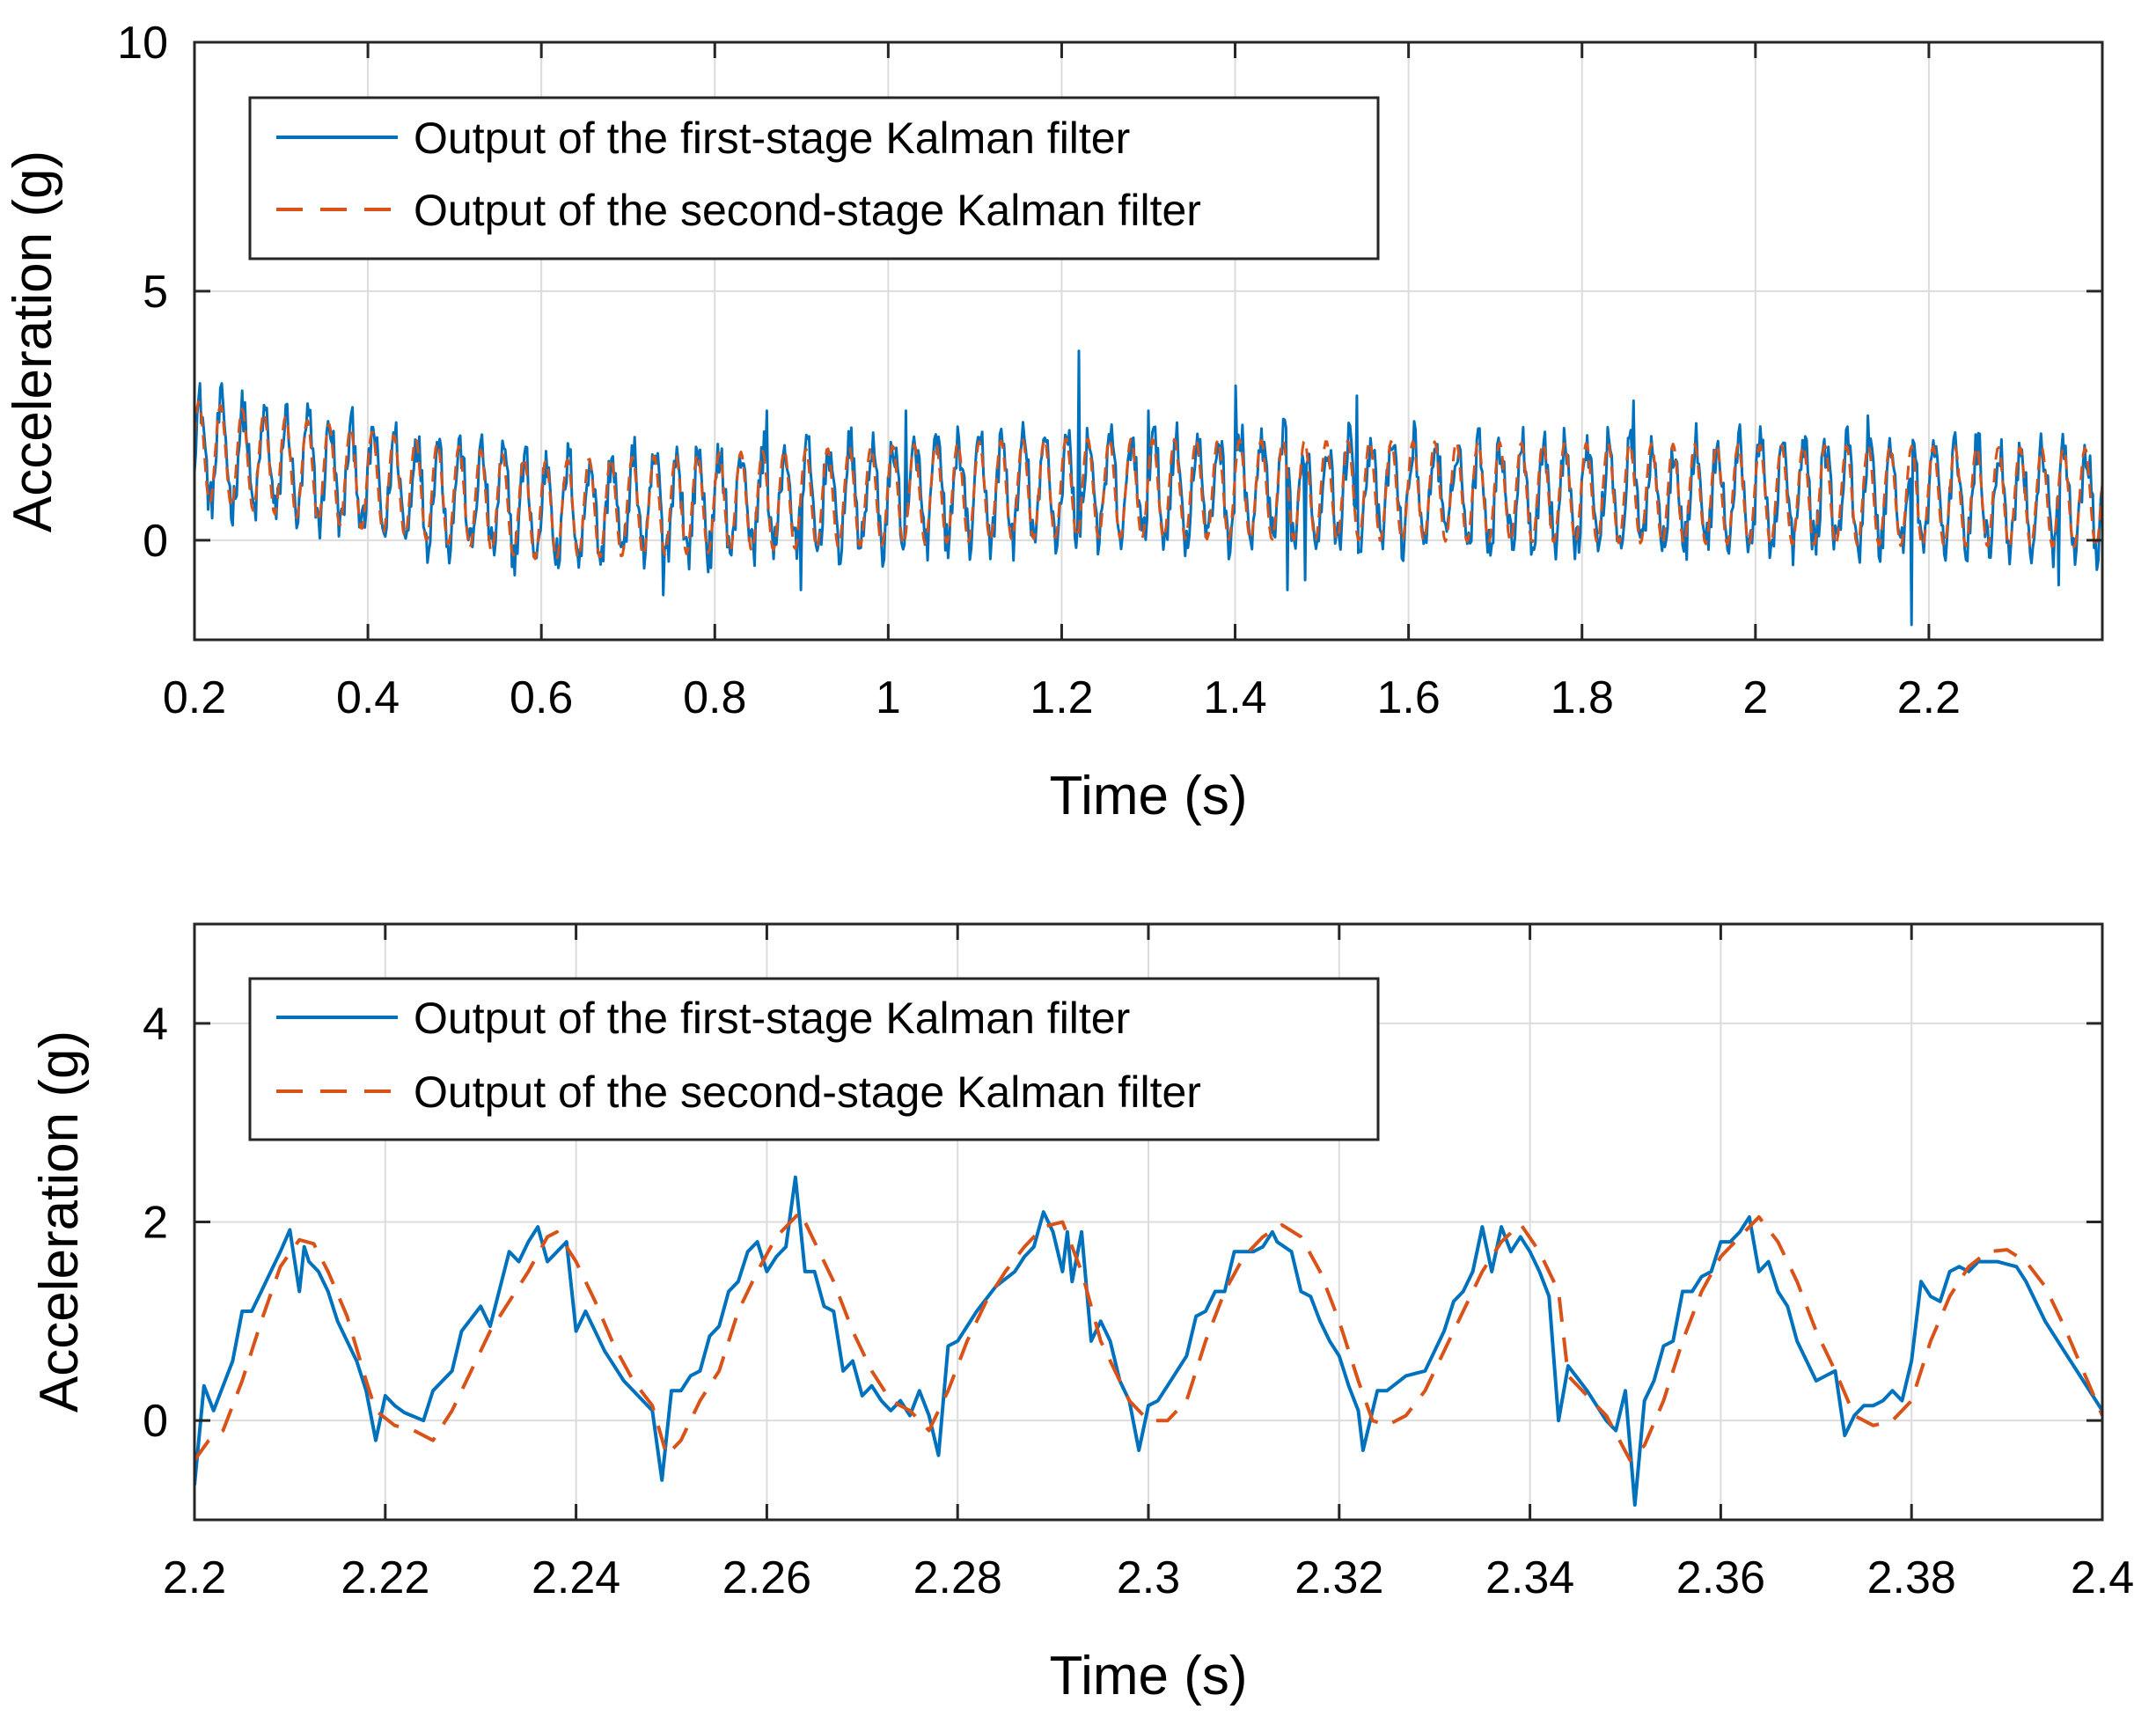  Describe the element at coordinates (1911, 1577) in the screenshot. I see `x-tick-label: 2.38` at that location.